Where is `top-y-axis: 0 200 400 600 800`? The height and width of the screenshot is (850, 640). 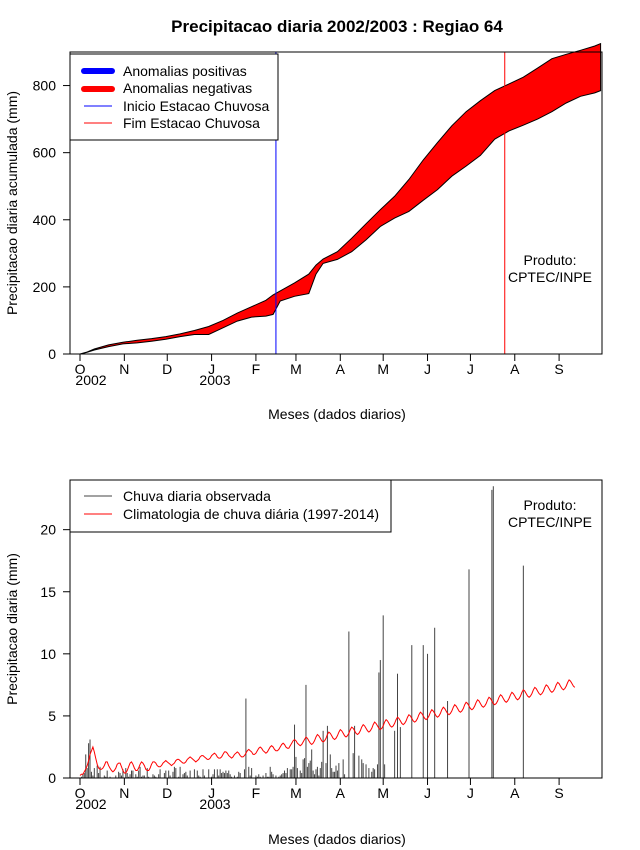
top-y-axis: 0 200 400 600 800 is located at coordinates (51, 220).